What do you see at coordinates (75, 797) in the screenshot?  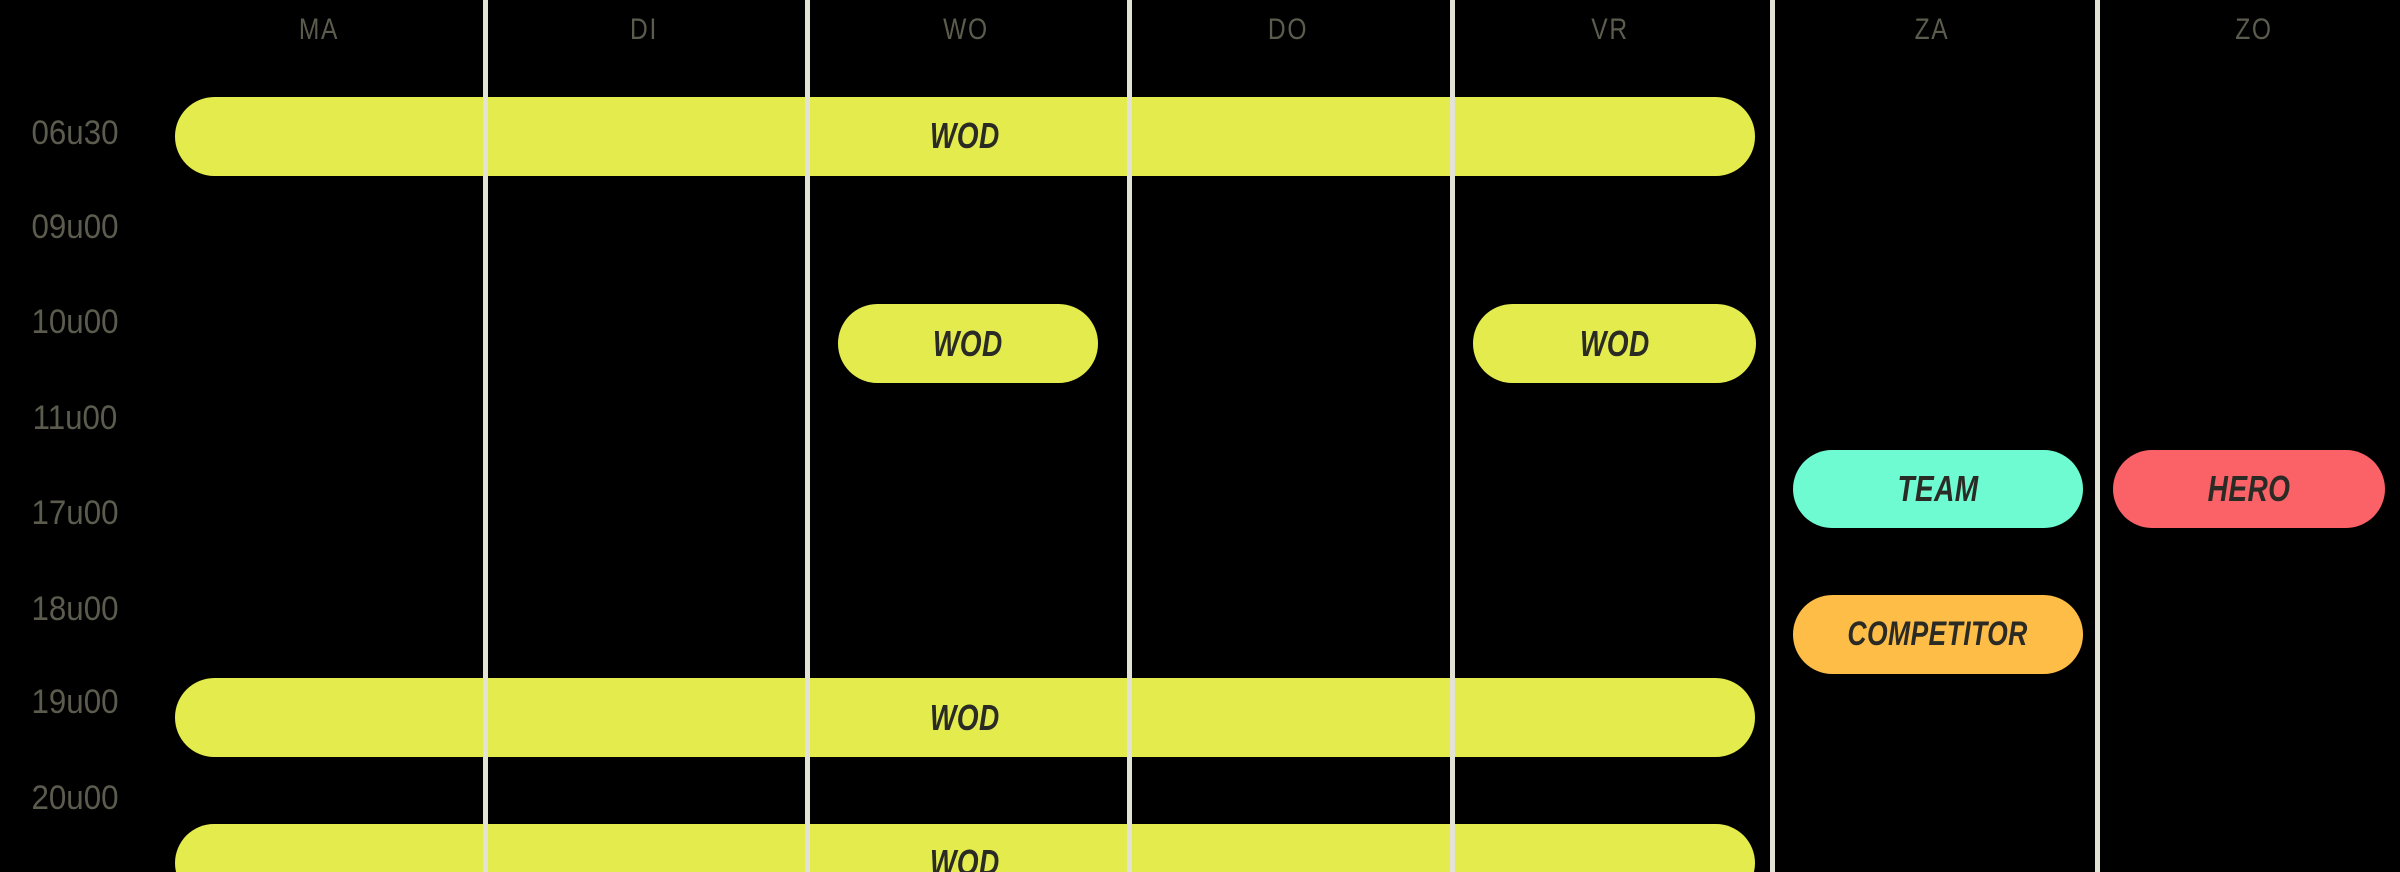 I see `time-label-20u00: 20u00` at bounding box center [75, 797].